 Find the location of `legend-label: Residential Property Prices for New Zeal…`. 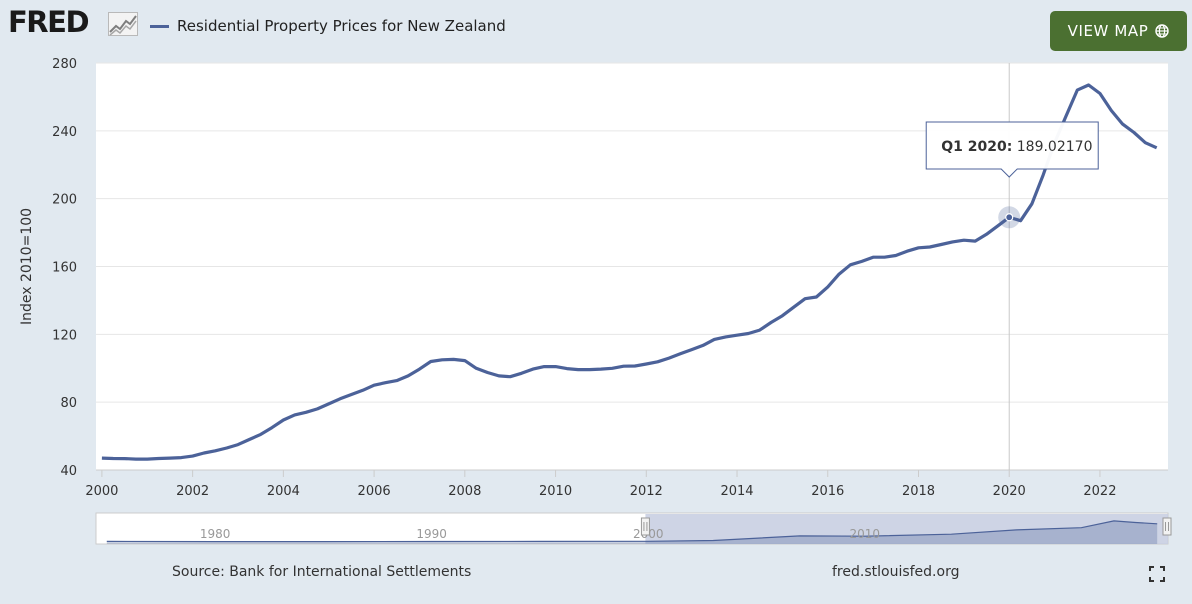

legend-label: Residential Property Prices for New Zeal… is located at coordinates (341, 26).